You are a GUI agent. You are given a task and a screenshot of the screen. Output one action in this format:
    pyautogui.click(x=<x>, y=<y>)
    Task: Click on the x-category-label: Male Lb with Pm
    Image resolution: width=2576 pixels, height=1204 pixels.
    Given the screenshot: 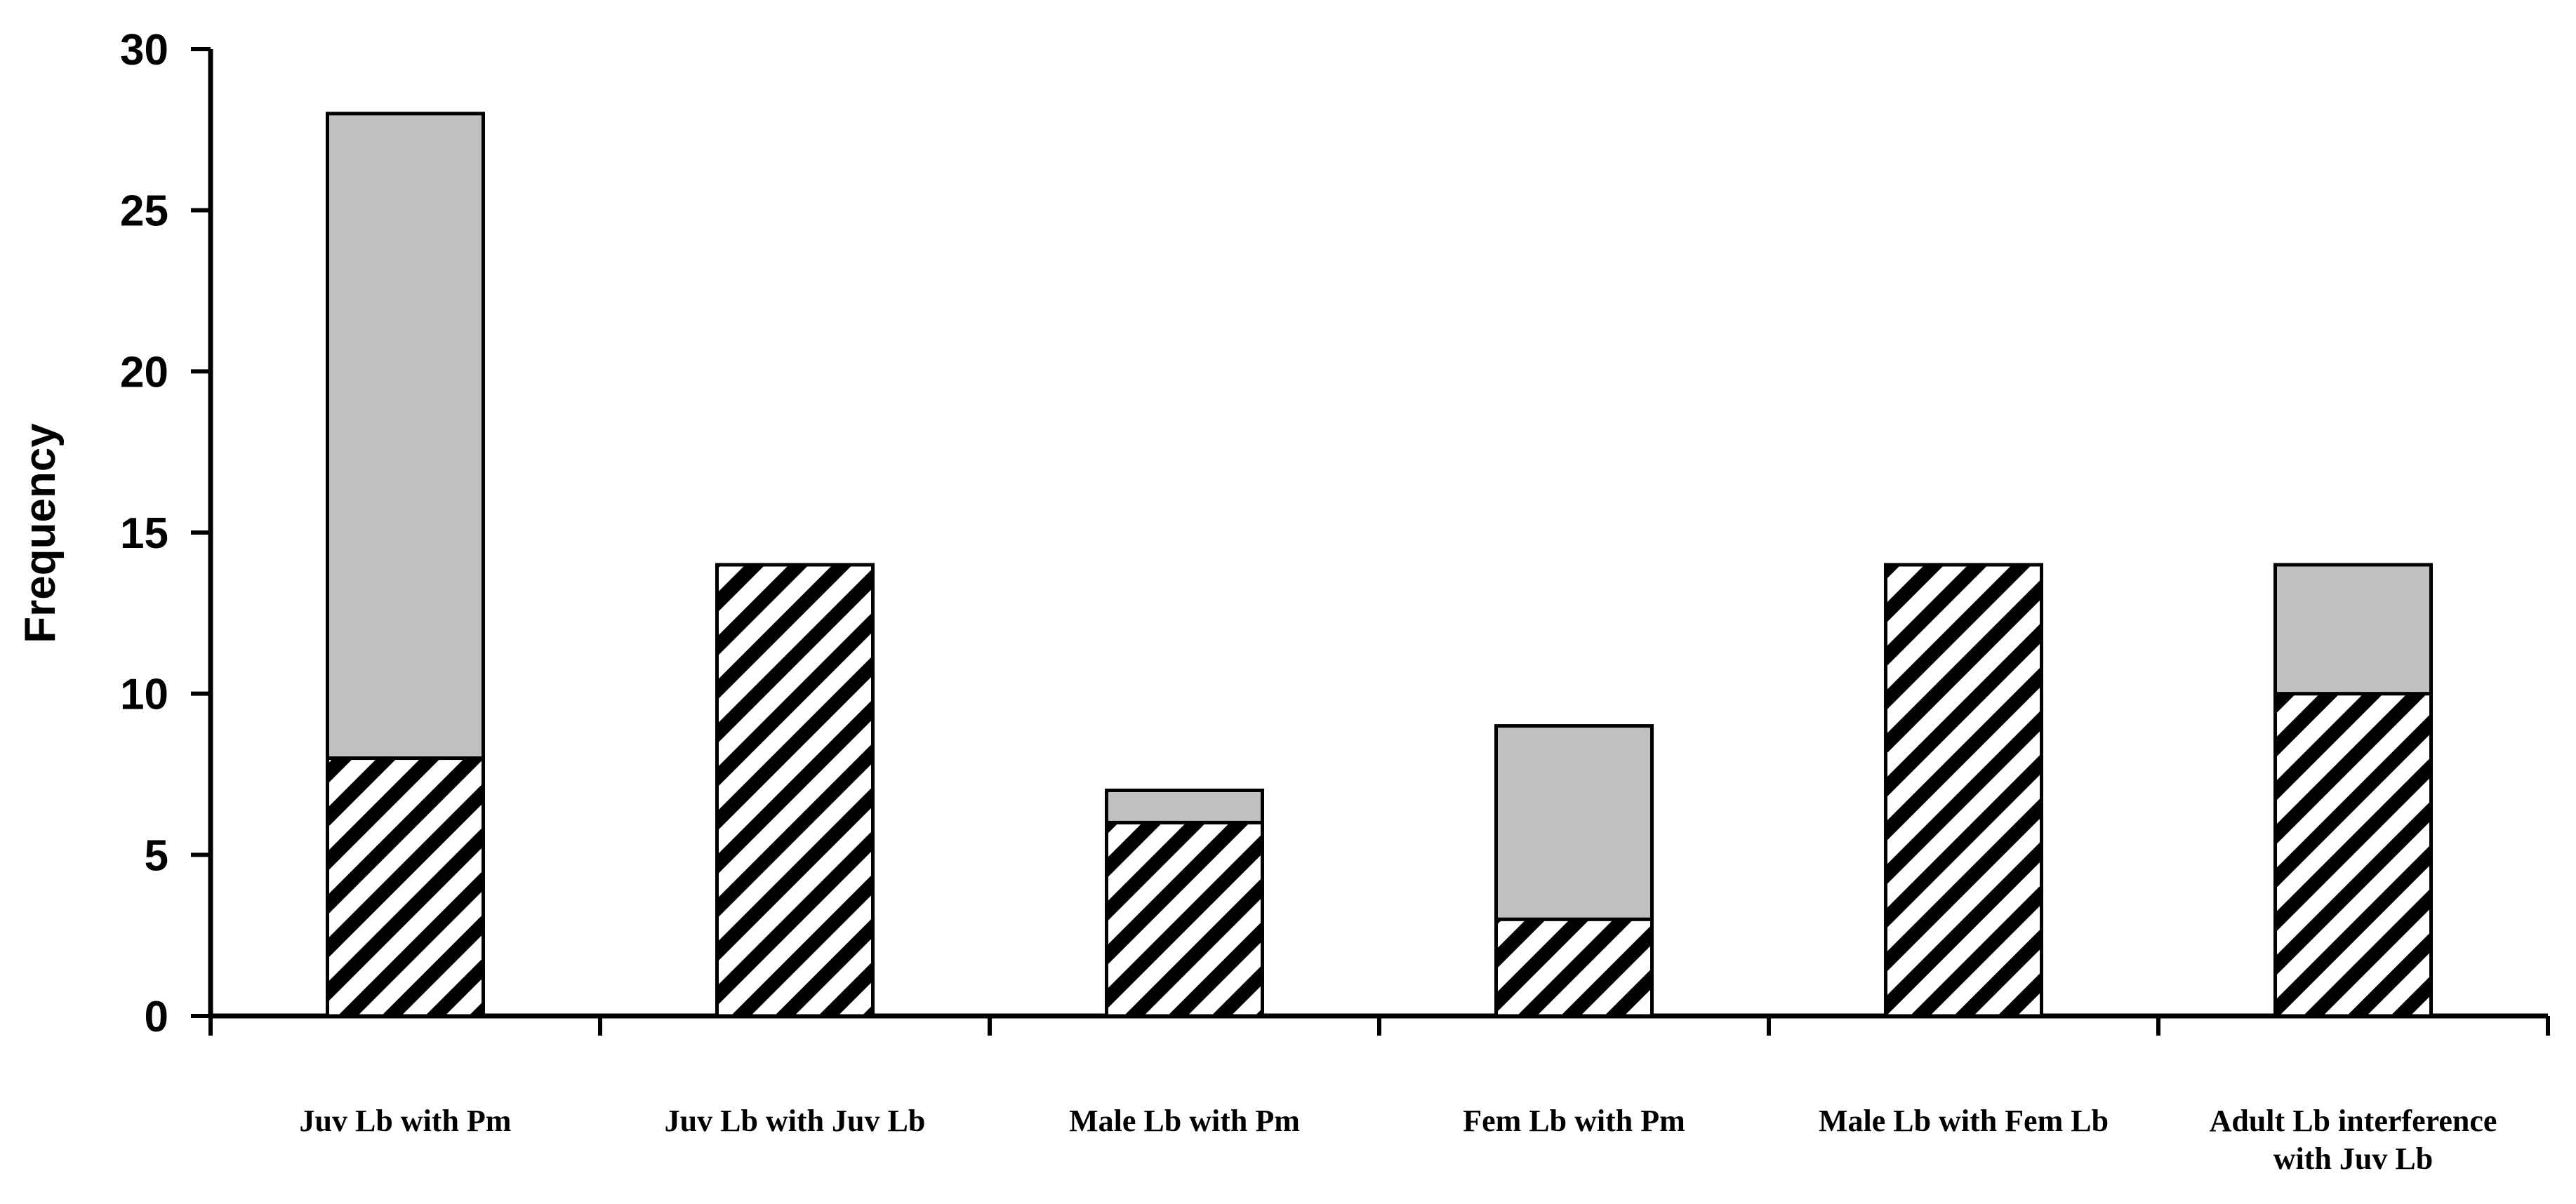 What is the action you would take?
    pyautogui.click(x=1184, y=1121)
    